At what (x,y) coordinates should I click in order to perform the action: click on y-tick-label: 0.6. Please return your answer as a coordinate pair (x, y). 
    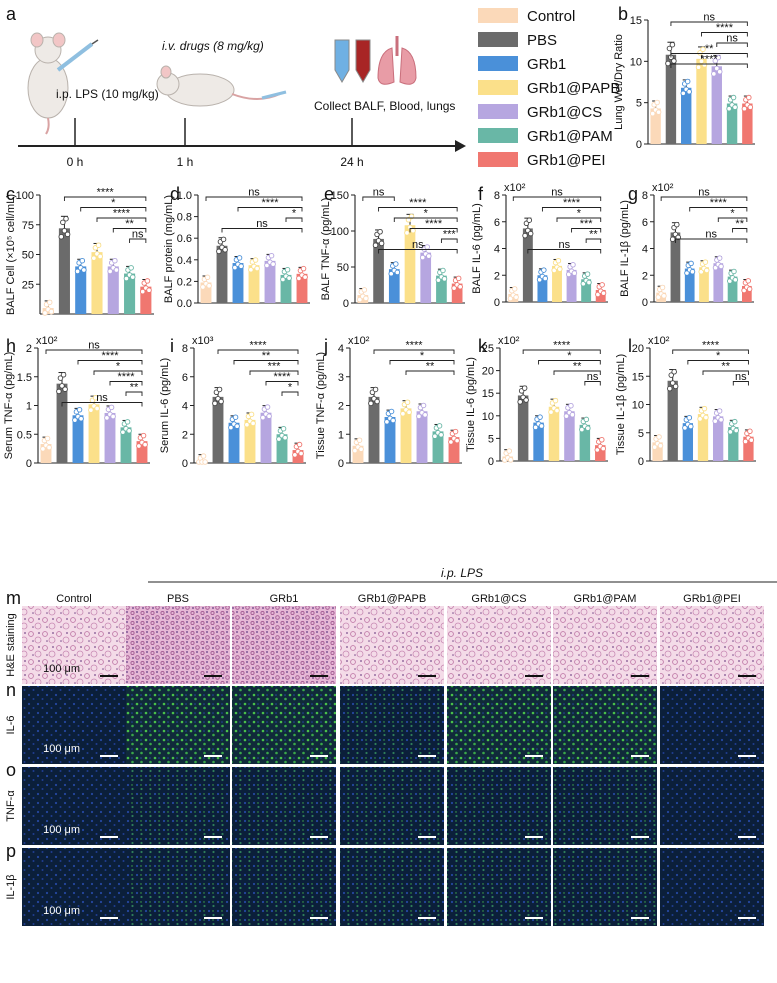
    Looking at the image, I should click on (184, 239).